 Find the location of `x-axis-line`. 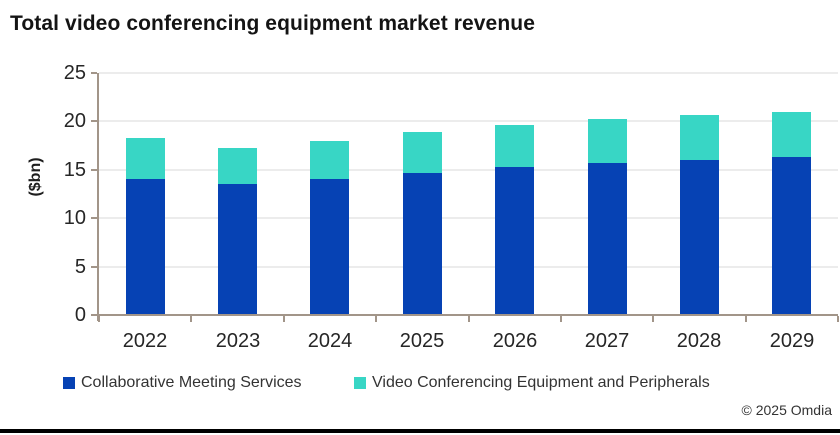

x-axis-line is located at coordinates (467, 315).